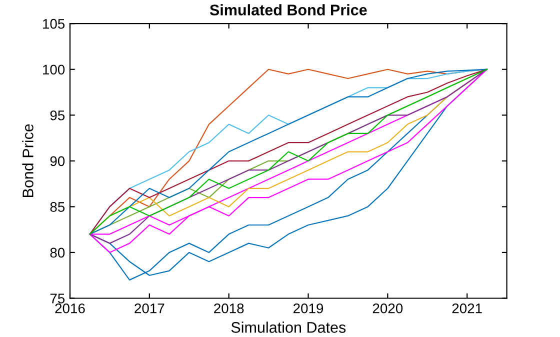 The height and width of the screenshot is (337, 560). What do you see at coordinates (57, 161) in the screenshot?
I see `y-tick-label: 90` at bounding box center [57, 161].